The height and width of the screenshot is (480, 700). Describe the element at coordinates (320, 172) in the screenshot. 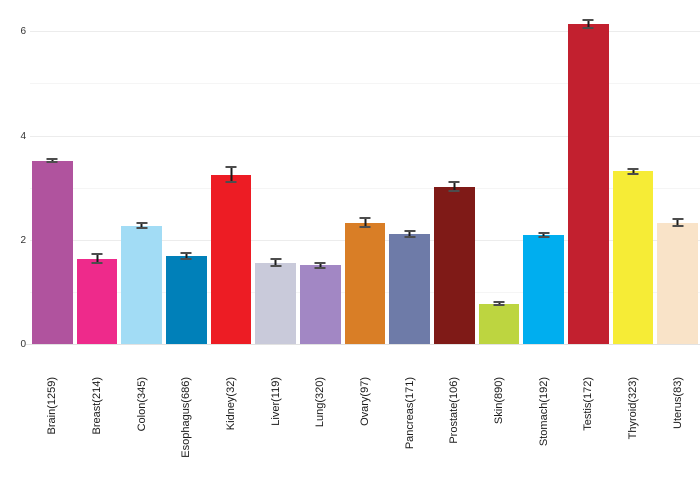

I see `bar-slot-lung` at that location.